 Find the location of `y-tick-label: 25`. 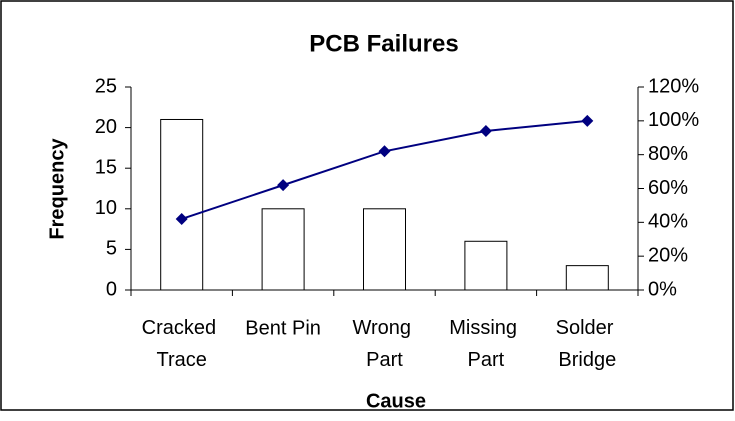

y-tick-label: 25 is located at coordinates (106, 86).